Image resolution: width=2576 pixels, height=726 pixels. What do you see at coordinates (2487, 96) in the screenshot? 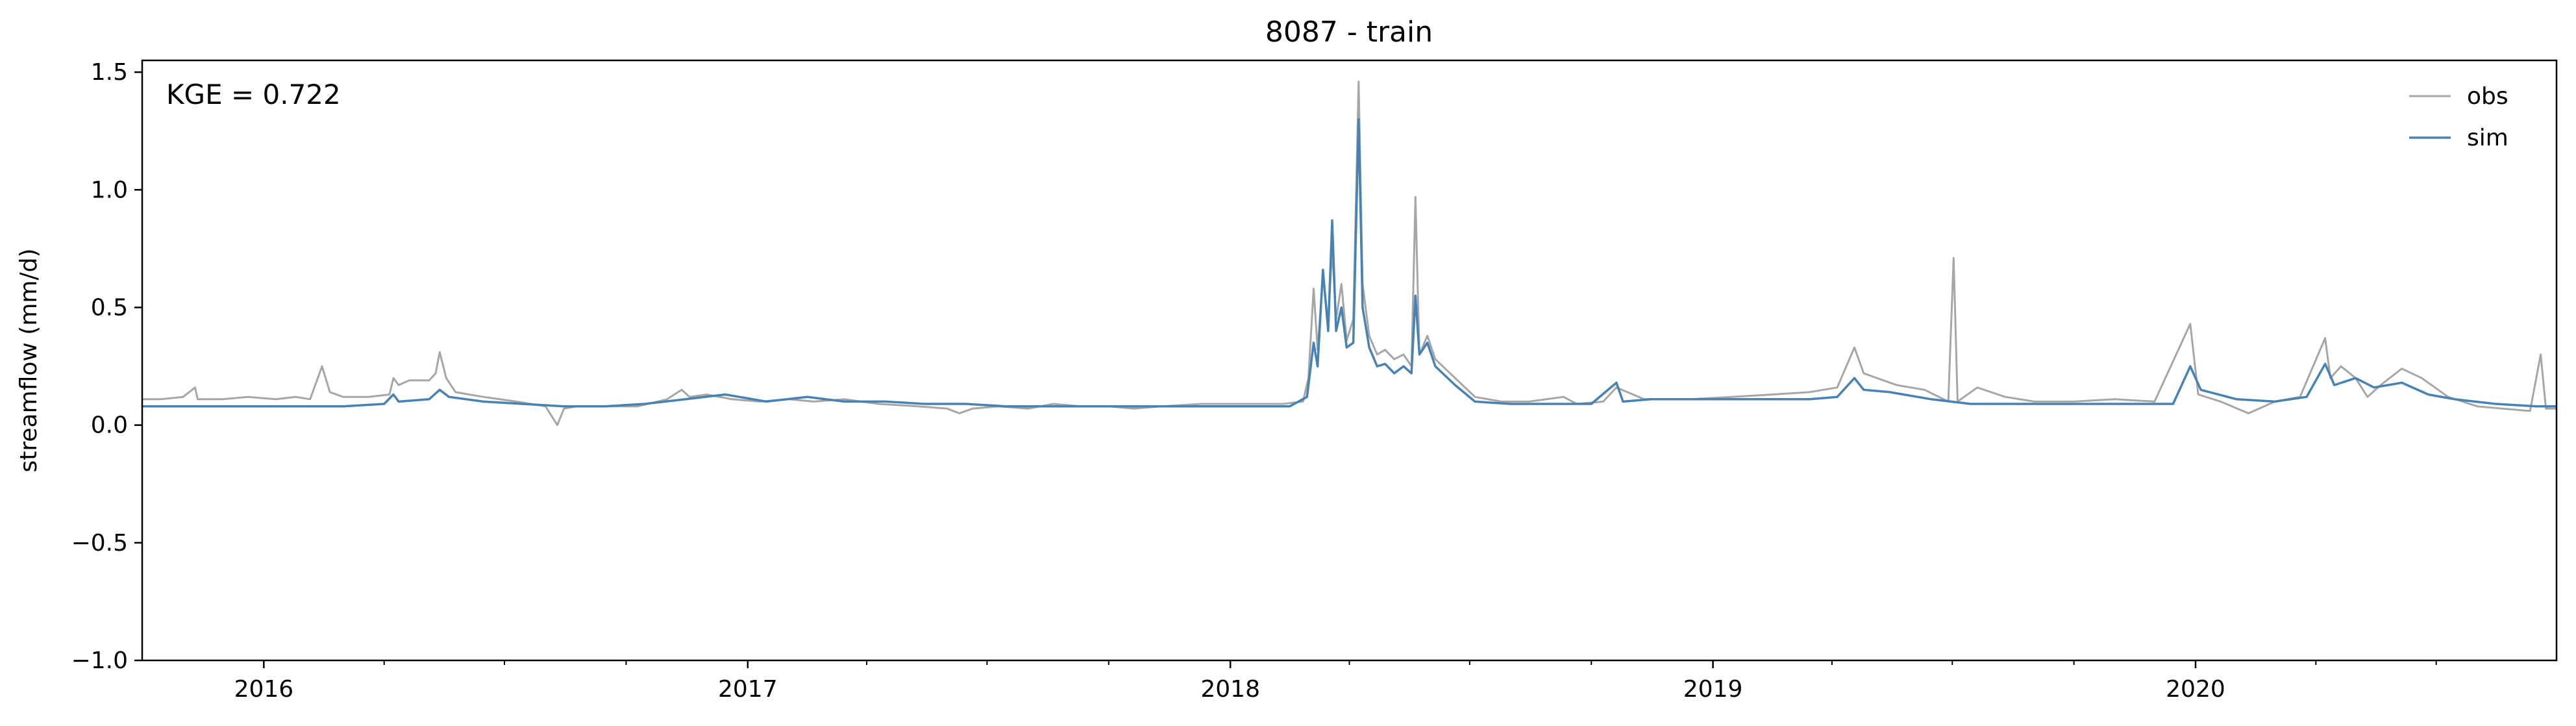
I see `legend-label-obs: obs` at bounding box center [2487, 96].